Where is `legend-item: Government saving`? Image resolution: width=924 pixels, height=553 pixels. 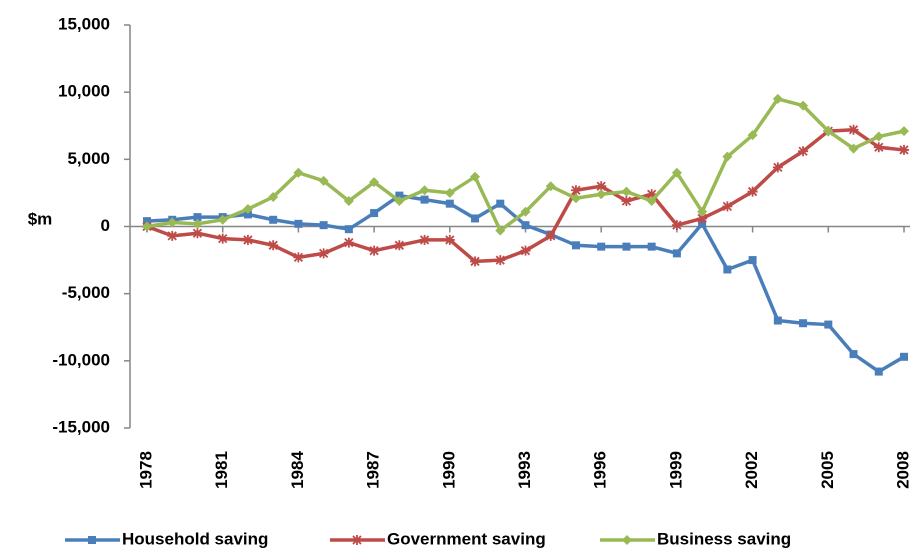 legend-item: Government saving is located at coordinates (438, 538).